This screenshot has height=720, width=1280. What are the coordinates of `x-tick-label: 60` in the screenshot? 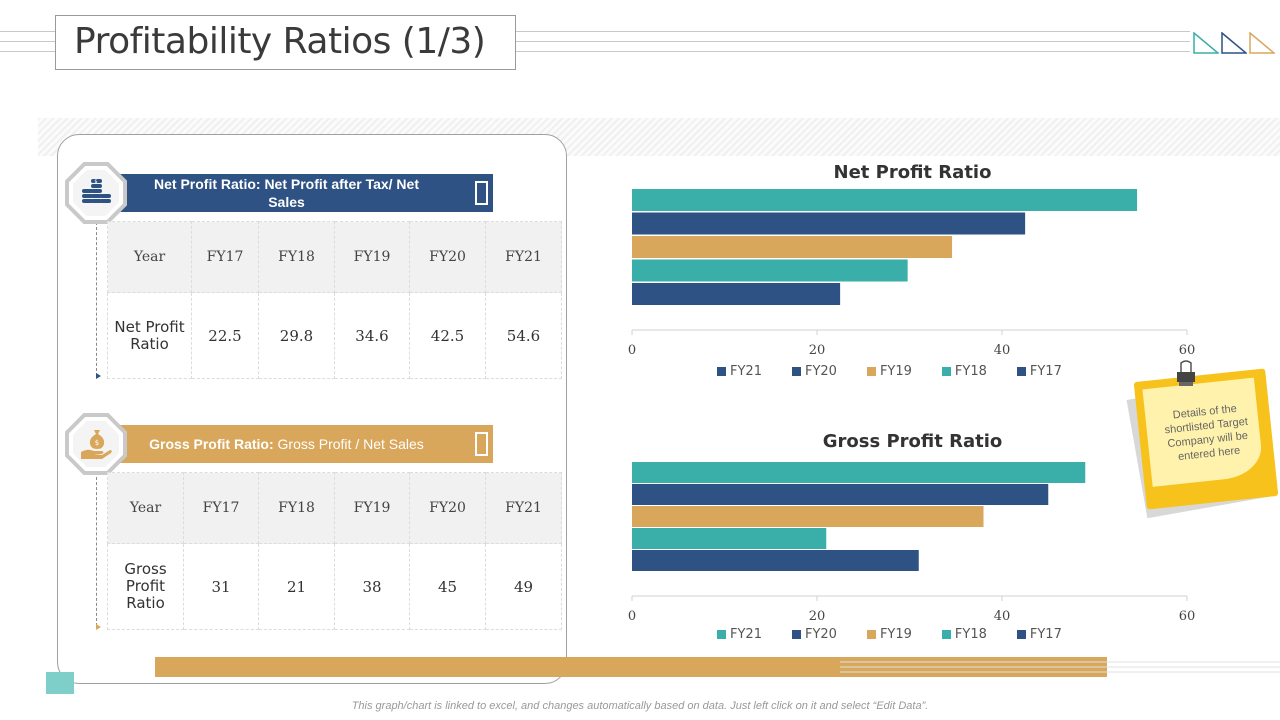 It's located at (1187, 350).